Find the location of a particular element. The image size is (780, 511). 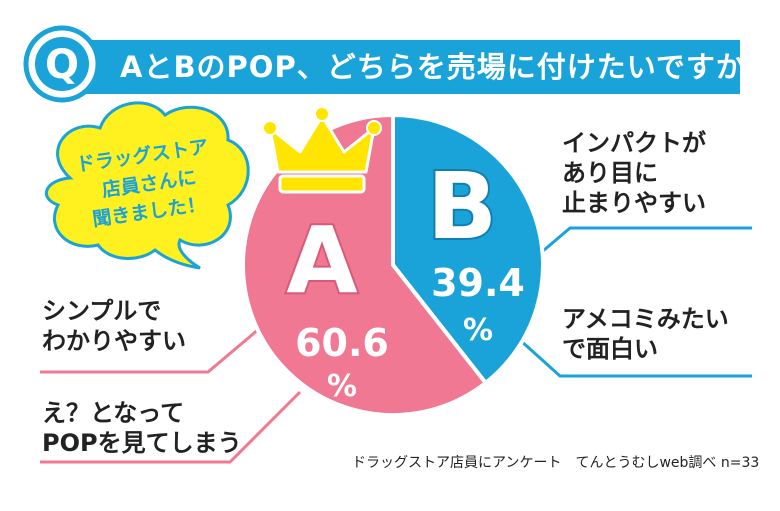

category-letter-a: A is located at coordinates (321, 260).